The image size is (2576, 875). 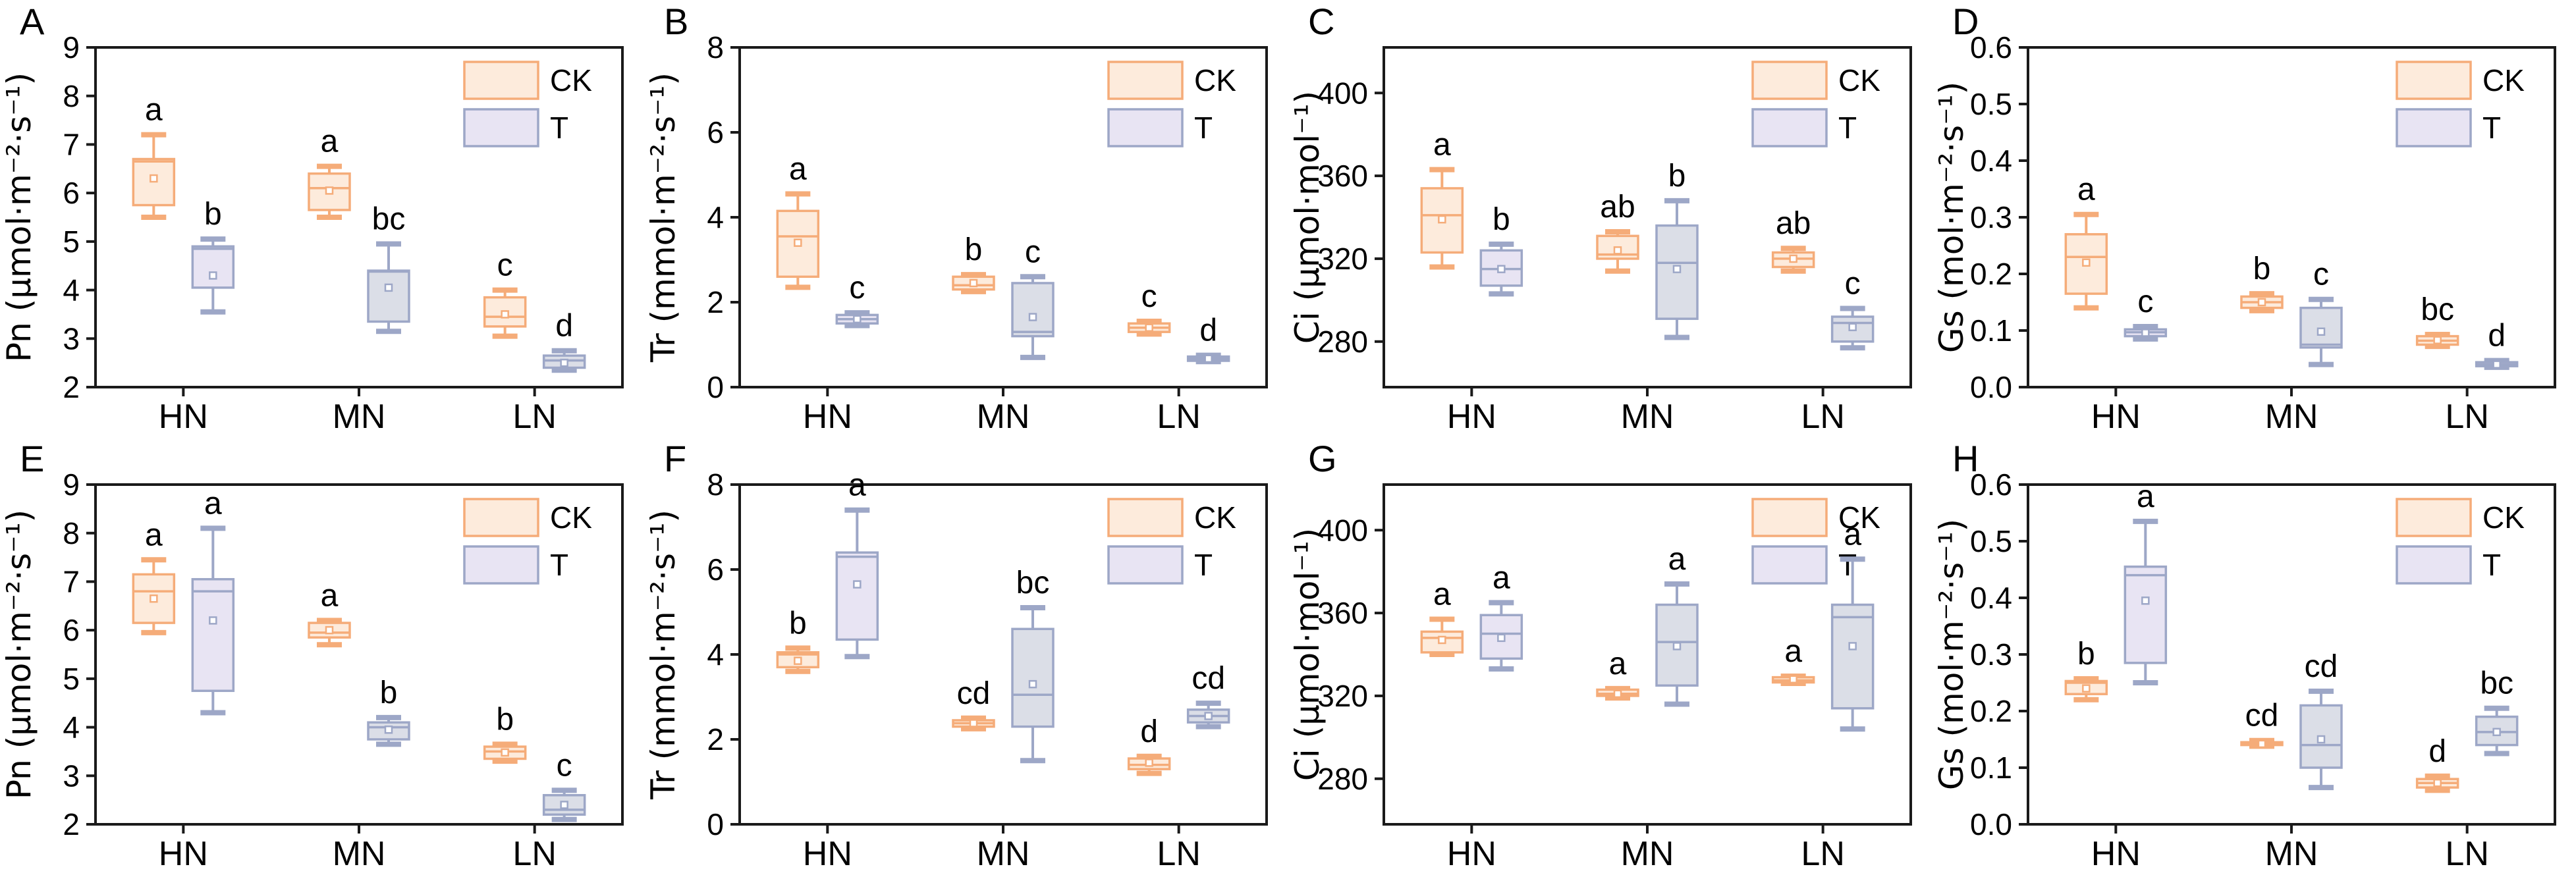 What do you see at coordinates (1149, 731) in the screenshot?
I see `significance-letter: d` at bounding box center [1149, 731].